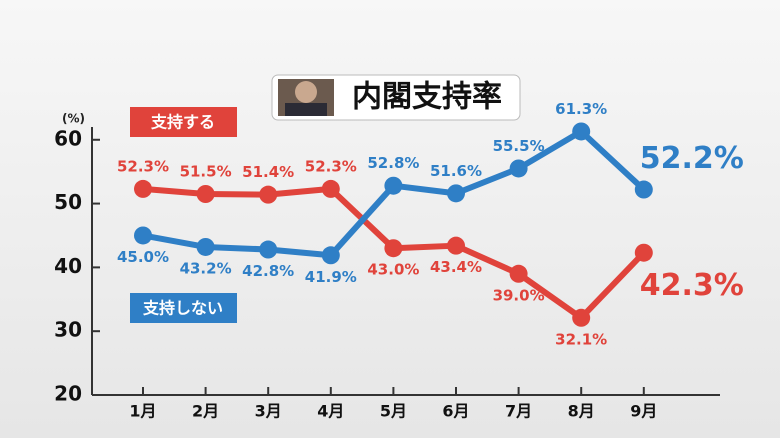 The image size is (780, 438). Describe the element at coordinates (306, 92) in the screenshot. I see `photo-face` at that location.